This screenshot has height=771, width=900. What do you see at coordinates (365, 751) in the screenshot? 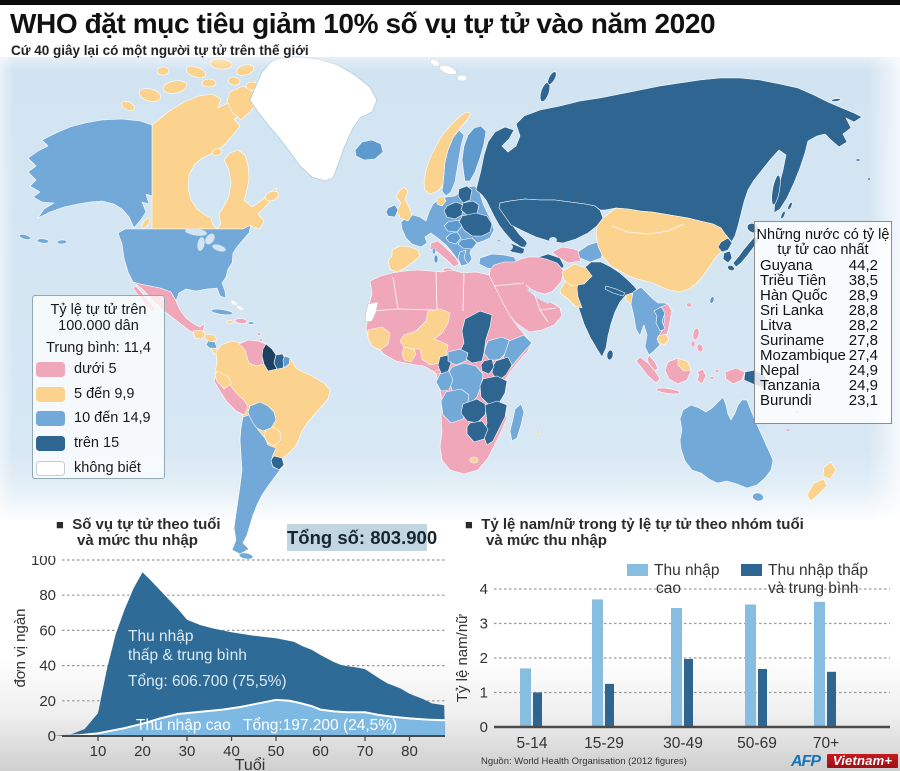
I see `svg-text: 70` at bounding box center [365, 751].